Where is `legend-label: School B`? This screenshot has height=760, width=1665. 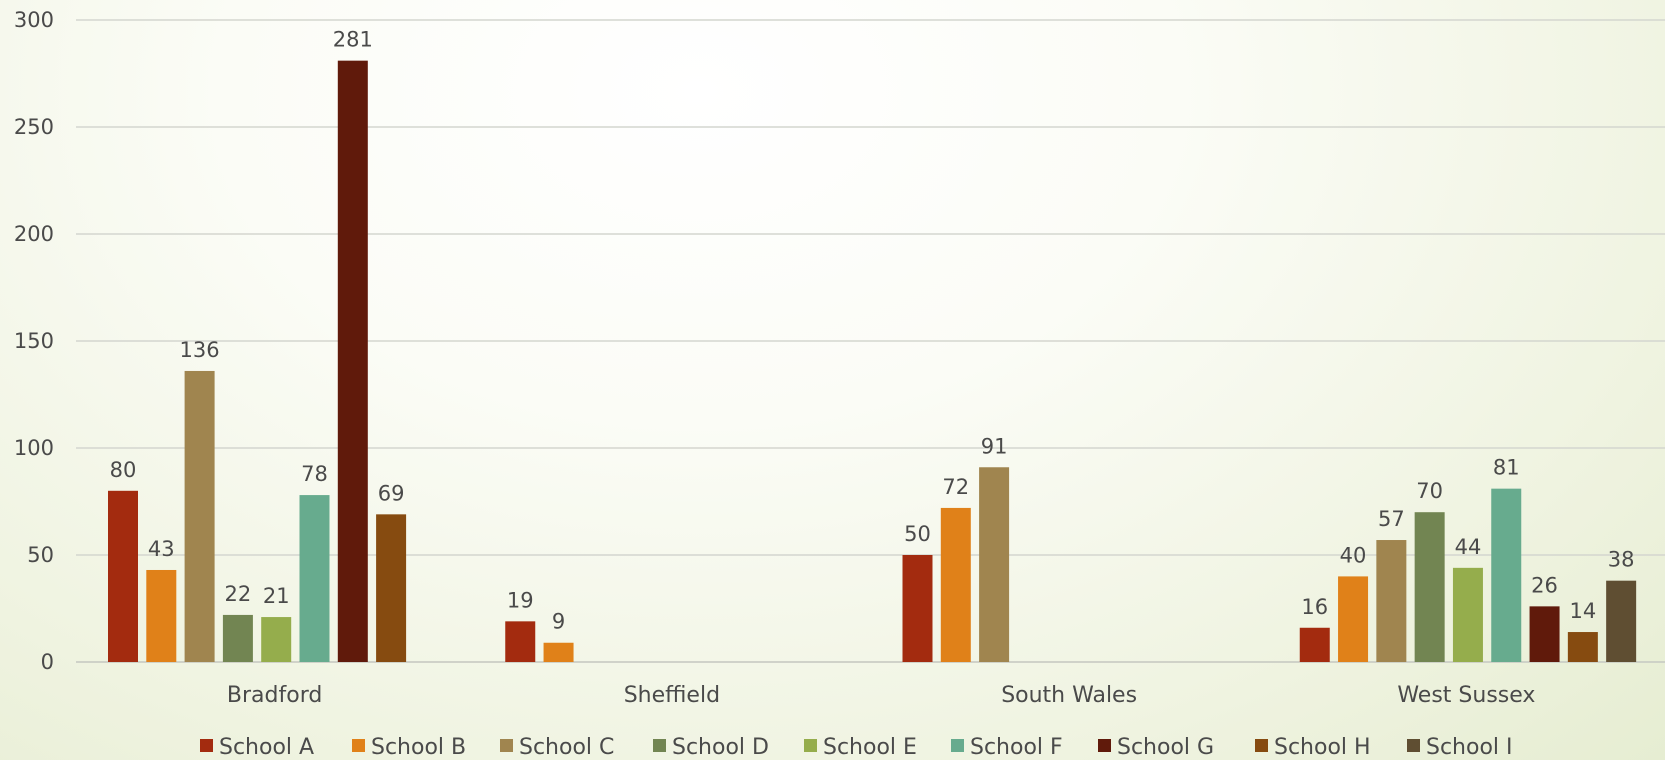 legend-label: School B is located at coordinates (418, 747).